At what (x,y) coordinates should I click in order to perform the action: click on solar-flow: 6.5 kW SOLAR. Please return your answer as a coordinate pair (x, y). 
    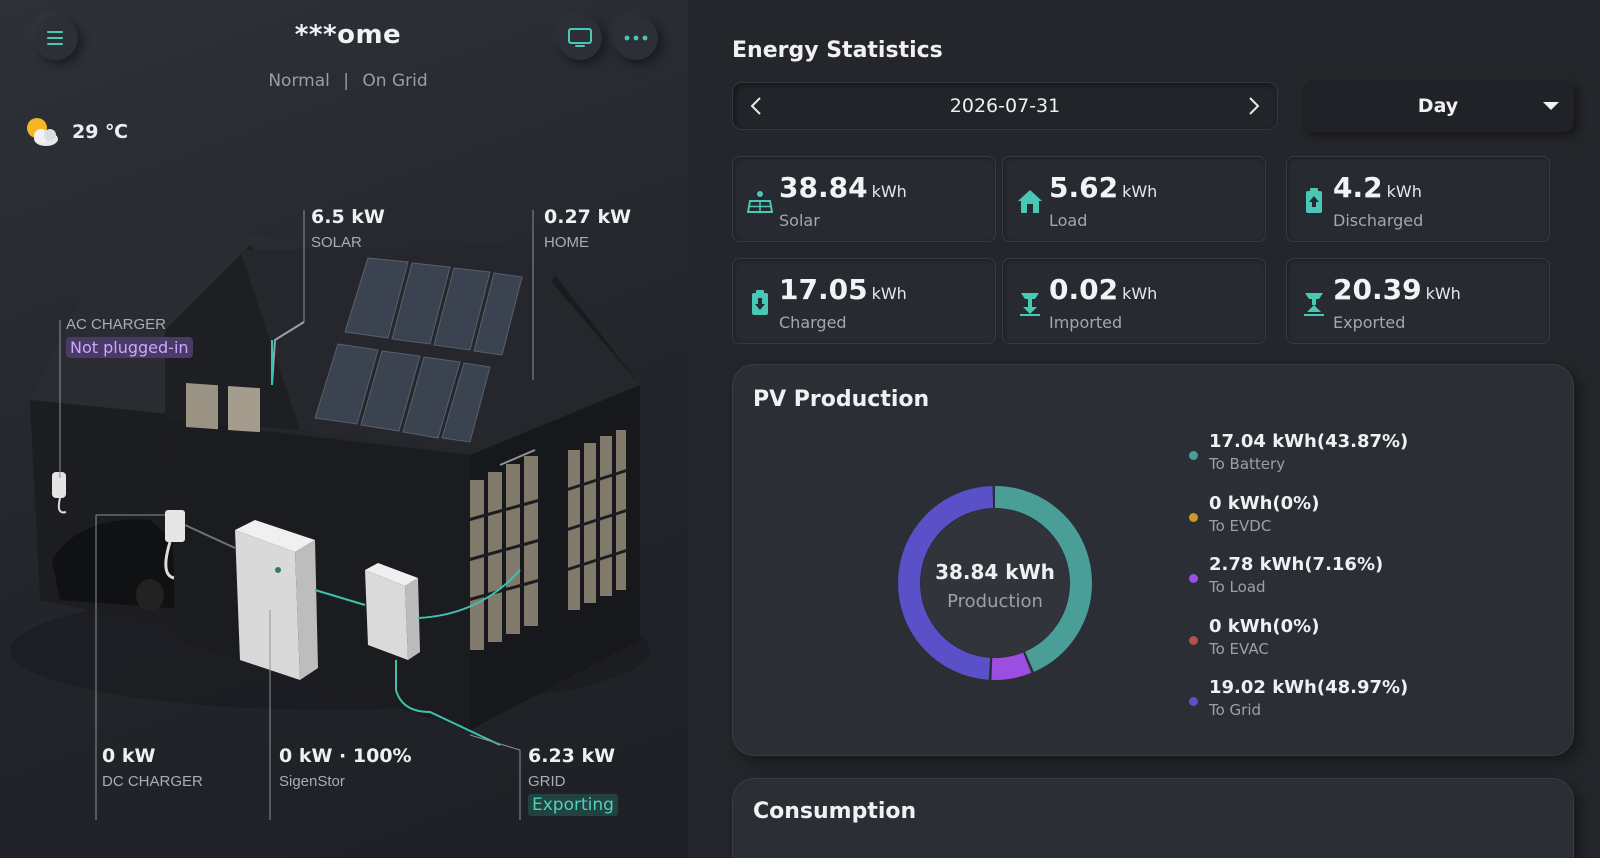
    Looking at the image, I should click on (348, 228).